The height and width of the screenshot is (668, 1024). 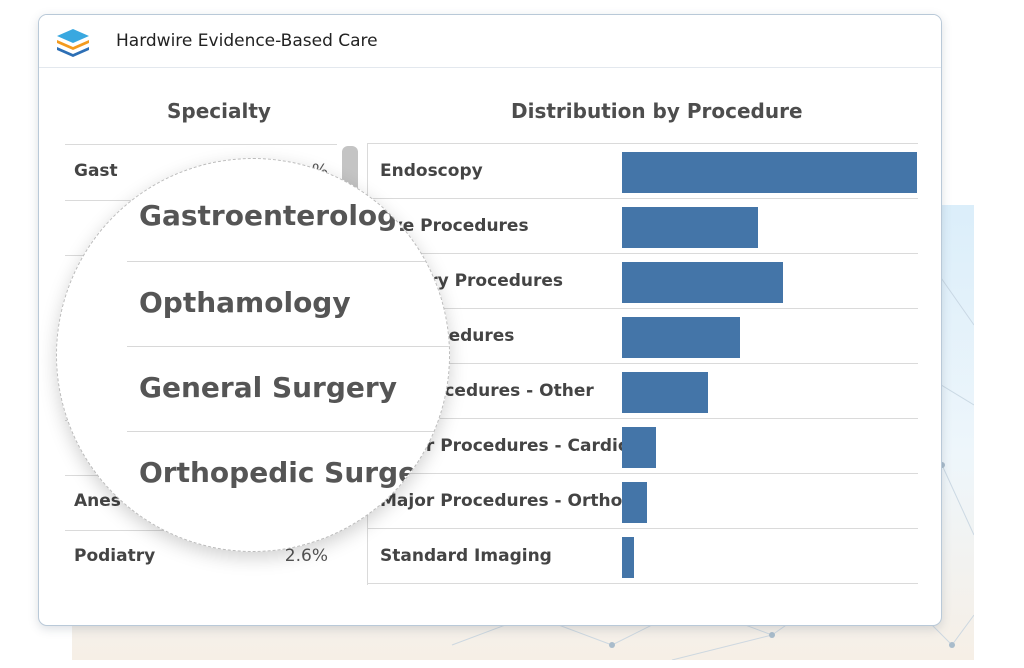 What do you see at coordinates (219, 111) in the screenshot?
I see `specialty-heading: Specialty` at bounding box center [219, 111].